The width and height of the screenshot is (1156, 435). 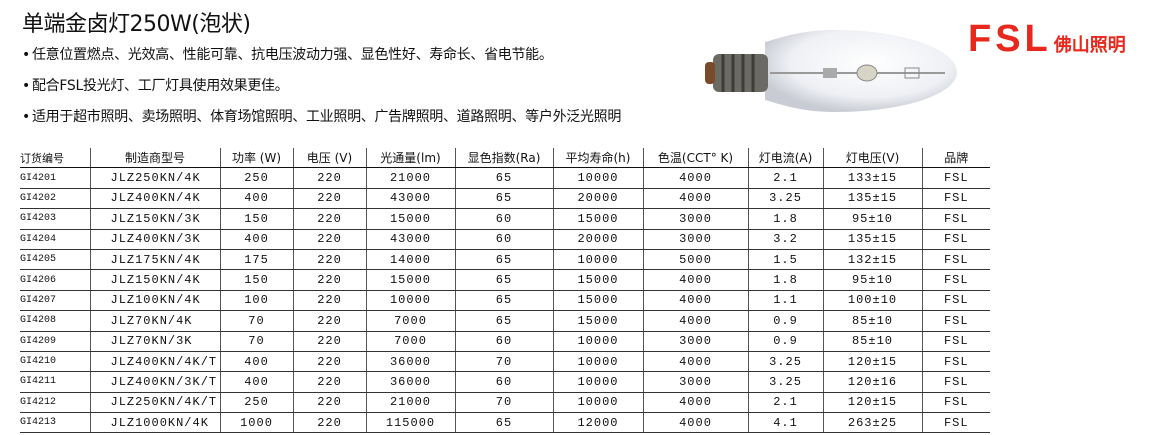 What do you see at coordinates (786, 158) in the screenshot?
I see `column-header: 灯电流(A)` at bounding box center [786, 158].